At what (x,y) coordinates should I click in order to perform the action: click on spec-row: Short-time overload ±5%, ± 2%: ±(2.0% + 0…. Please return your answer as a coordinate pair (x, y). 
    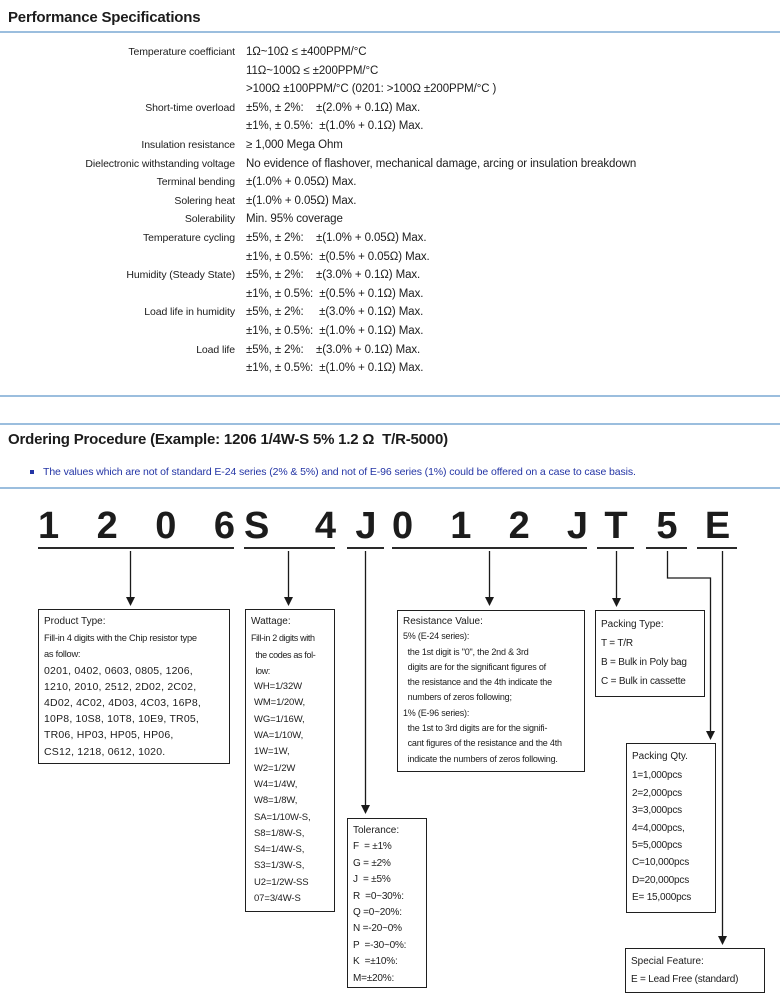
    Looking at the image, I should click on (386, 117).